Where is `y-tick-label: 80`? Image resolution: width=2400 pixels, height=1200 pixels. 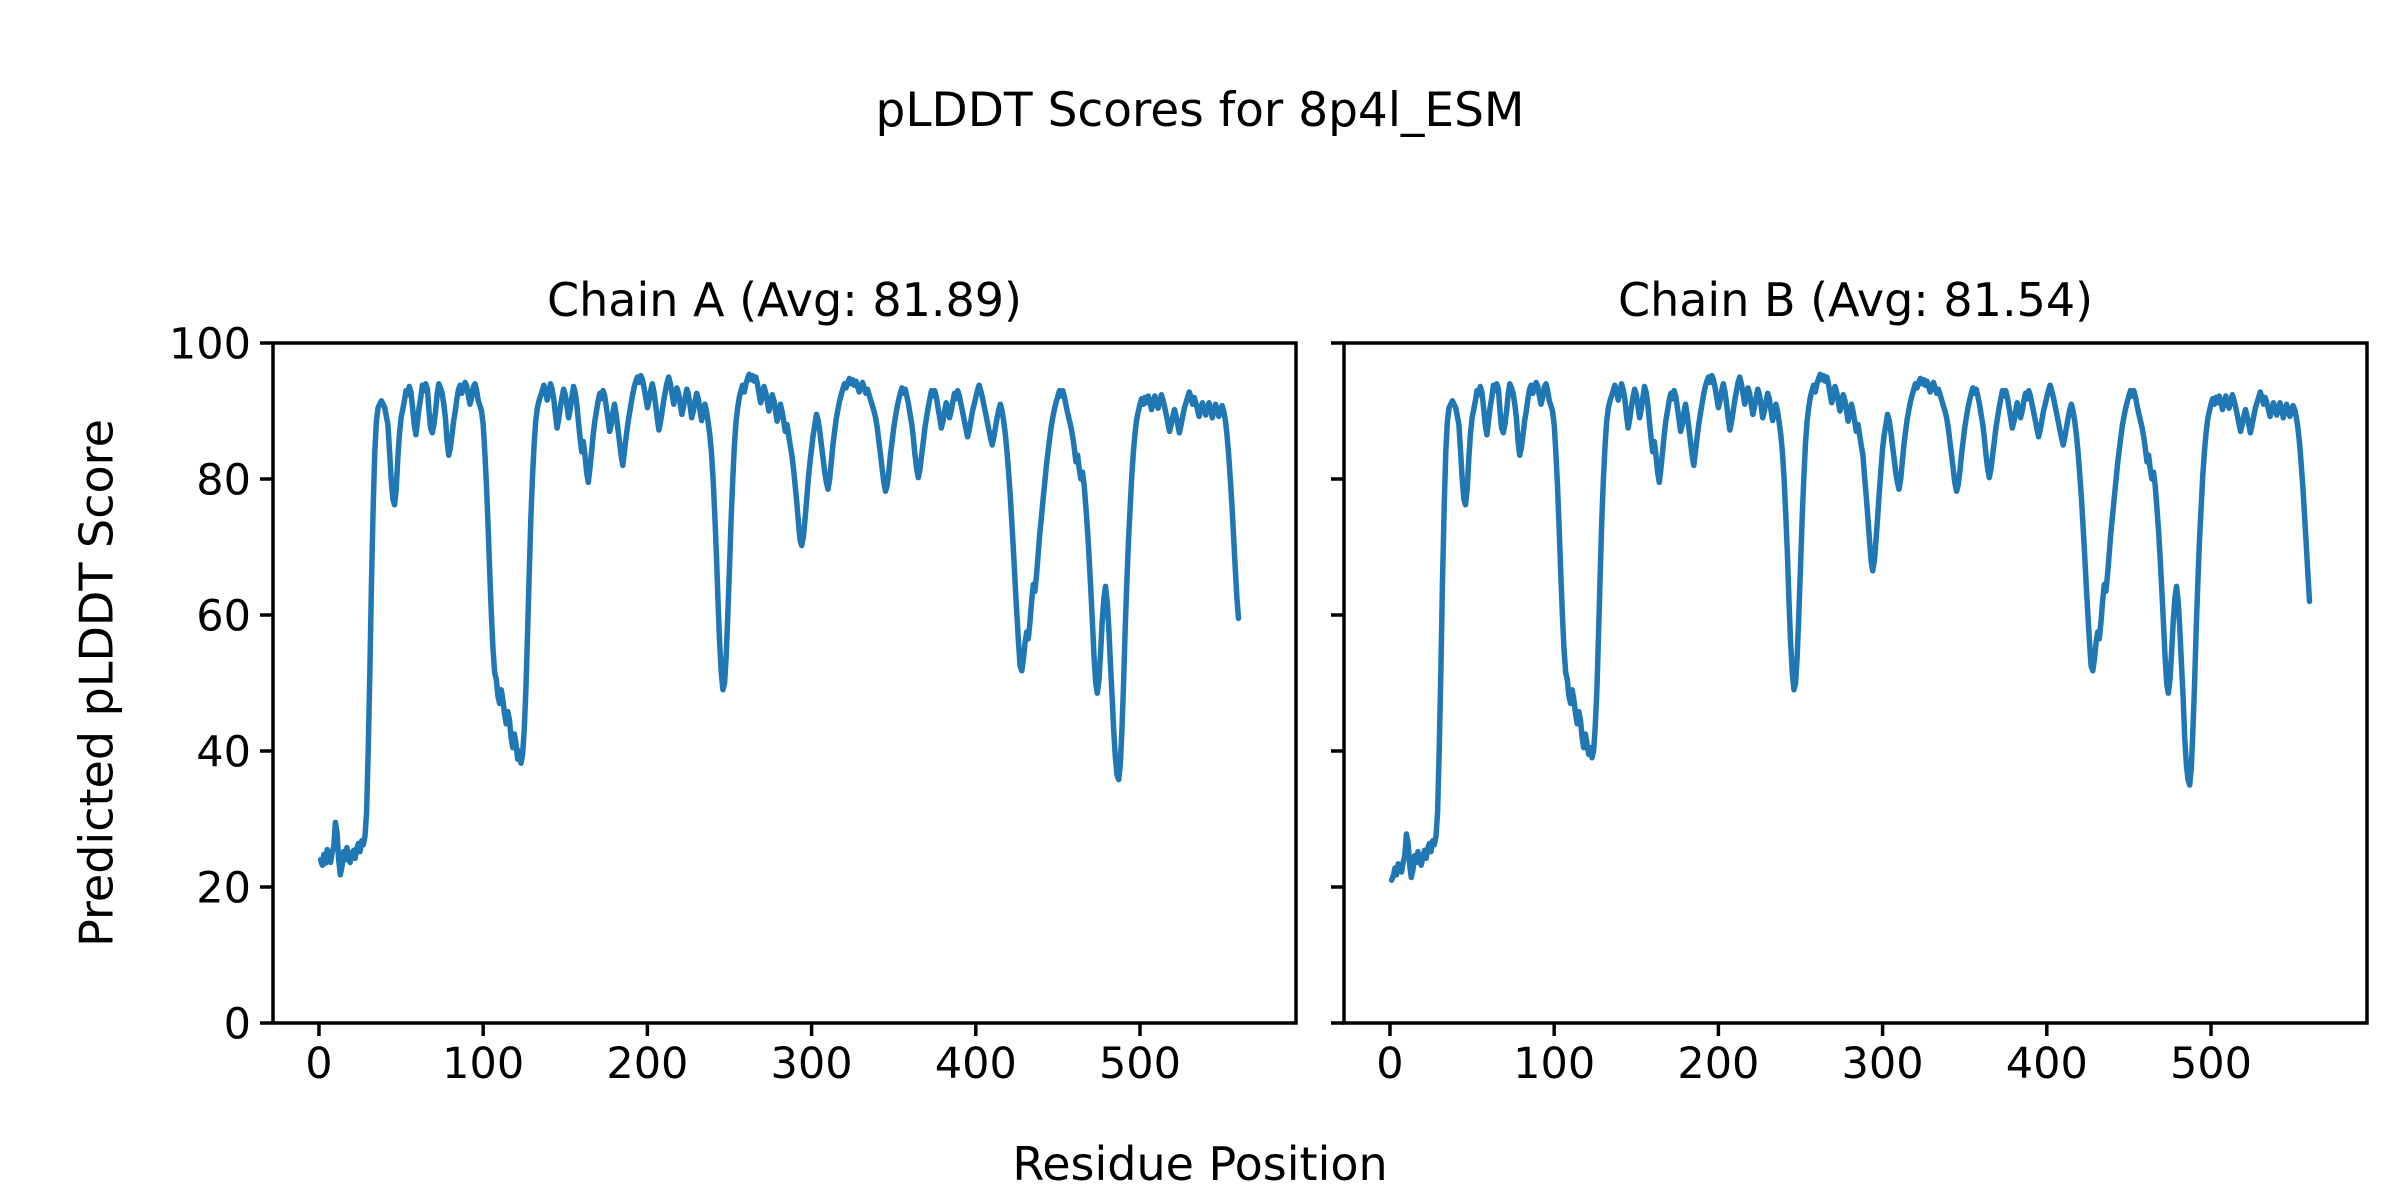 y-tick-label: 80 is located at coordinates (223, 480).